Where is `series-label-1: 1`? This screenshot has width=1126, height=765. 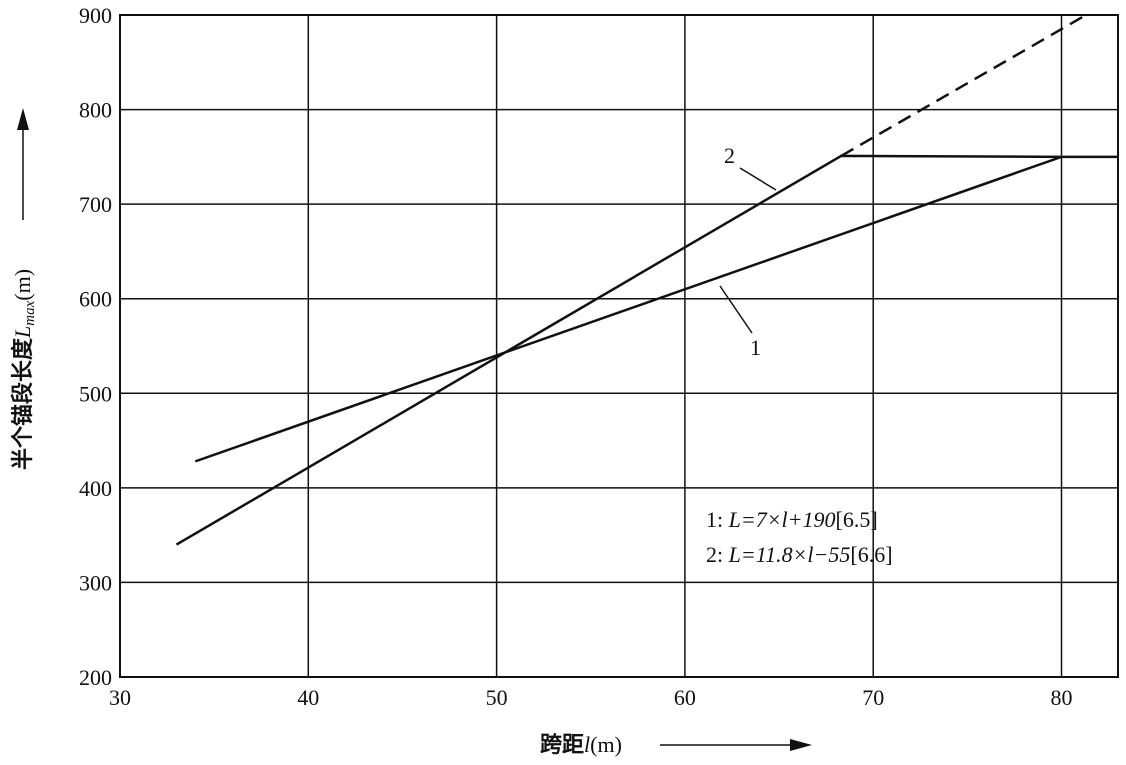 series-label-1: 1 is located at coordinates (740, 322).